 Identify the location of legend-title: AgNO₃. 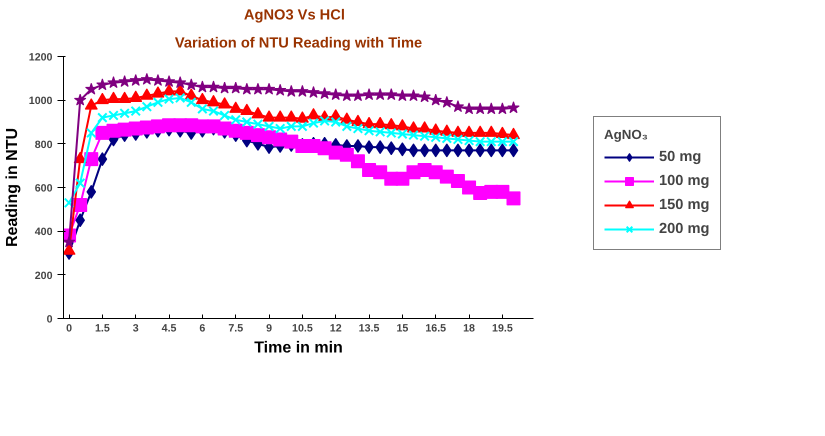
(626, 134).